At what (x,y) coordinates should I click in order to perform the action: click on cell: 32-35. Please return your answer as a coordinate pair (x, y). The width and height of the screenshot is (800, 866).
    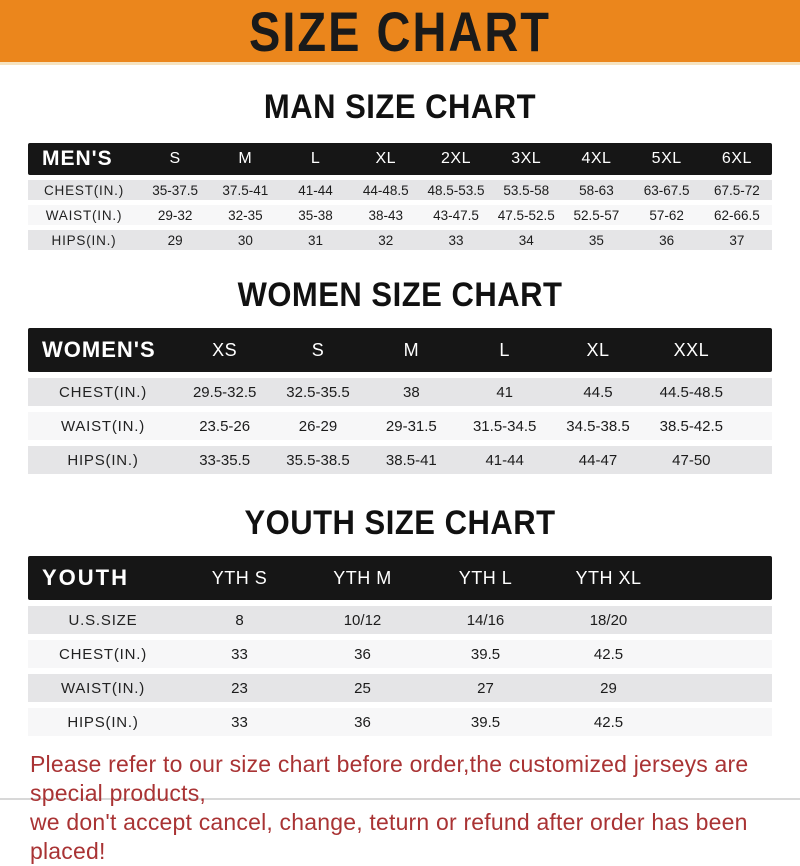
    Looking at the image, I should click on (245, 215).